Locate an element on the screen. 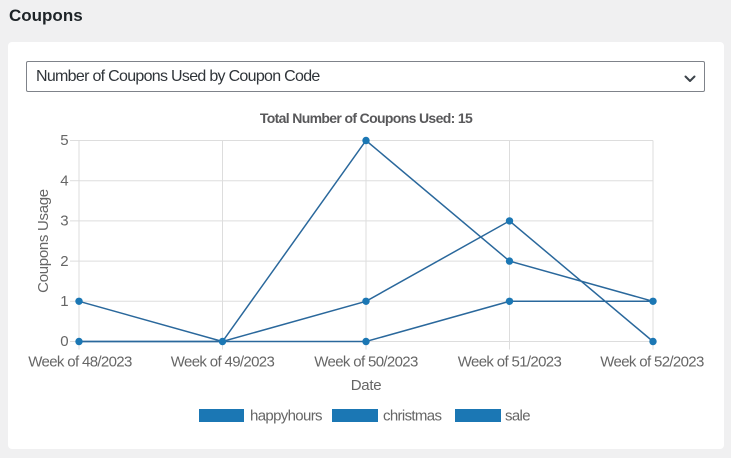 The width and height of the screenshot is (731, 458). svg-text: Week of 49/2023 is located at coordinates (223, 362).